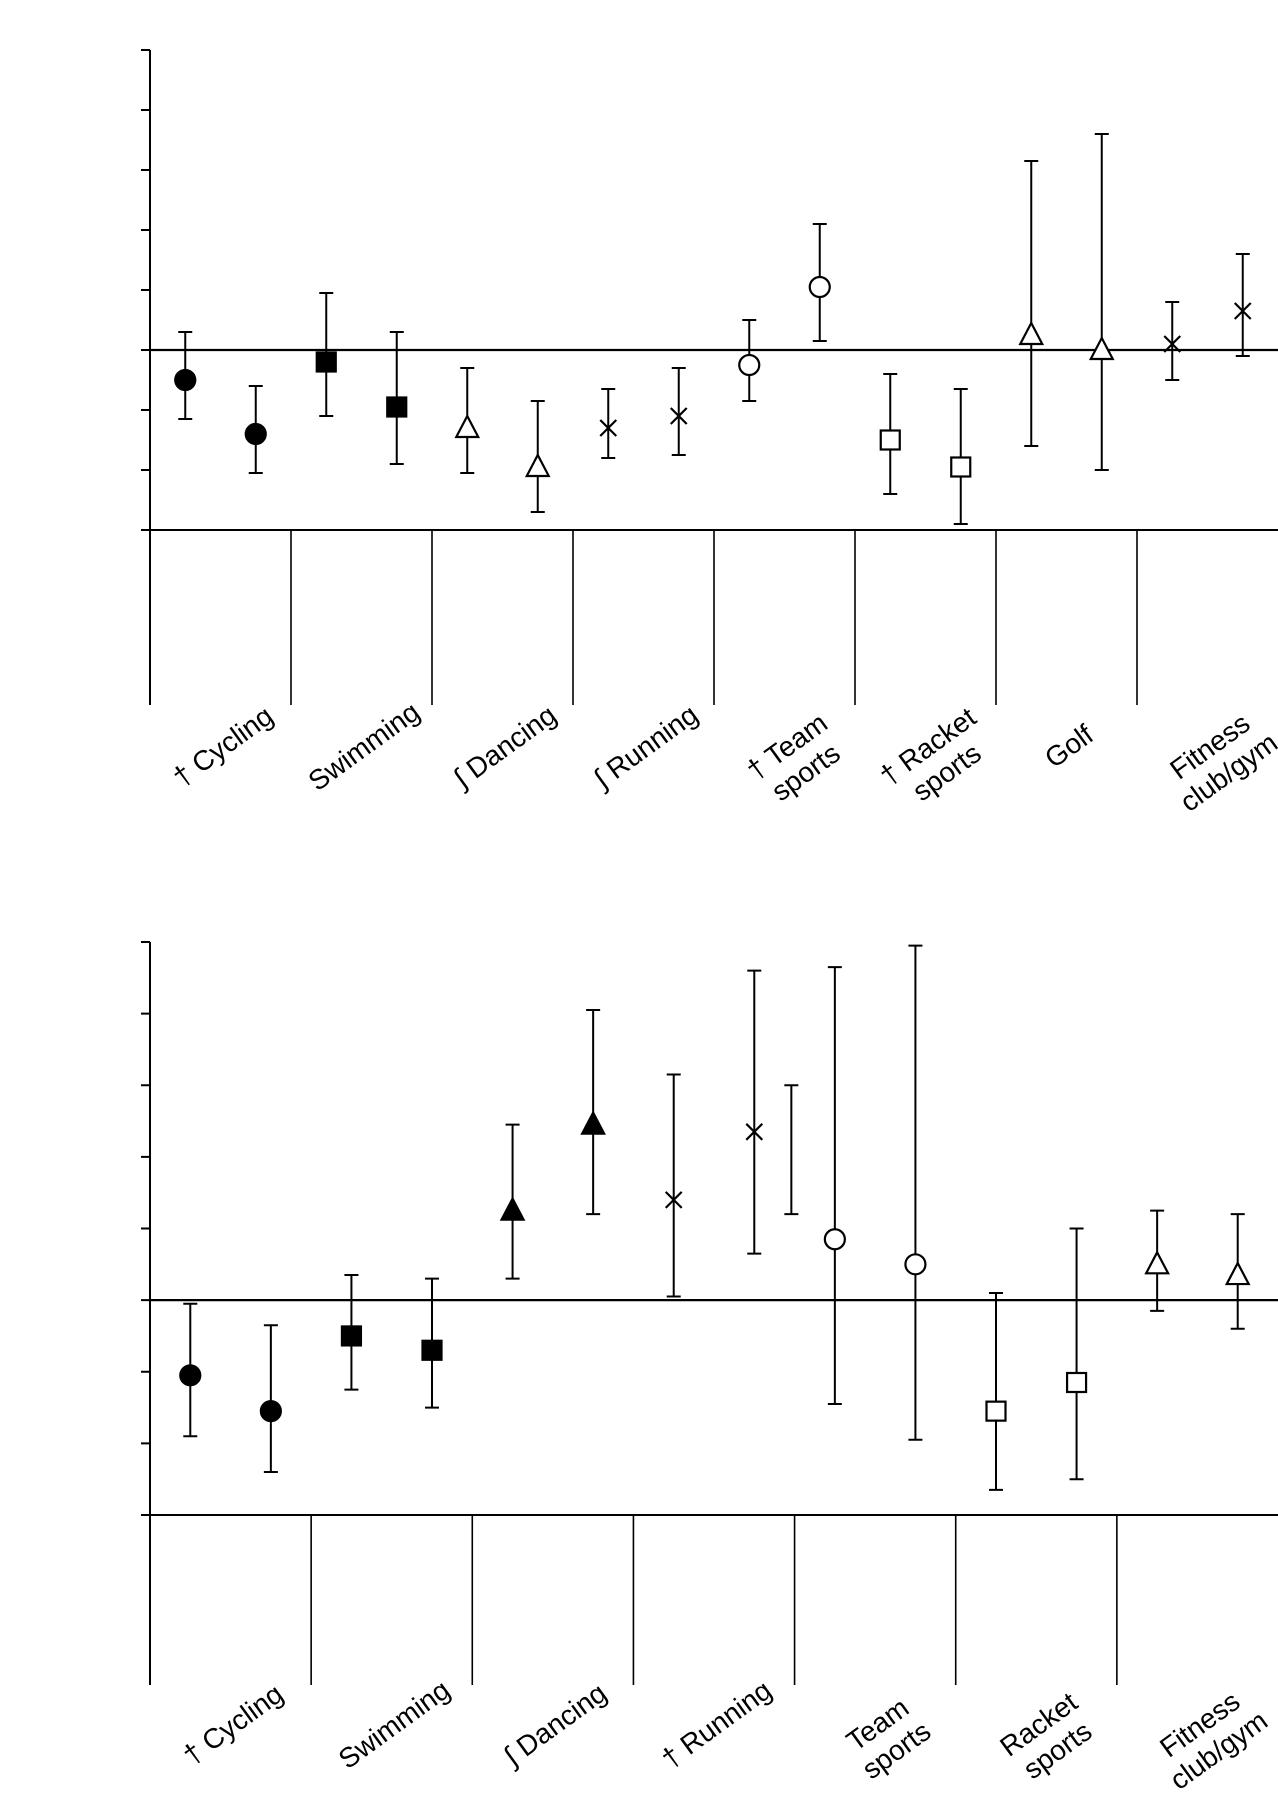  I want to click on group-running: ∫ Running, so click(645, 581).